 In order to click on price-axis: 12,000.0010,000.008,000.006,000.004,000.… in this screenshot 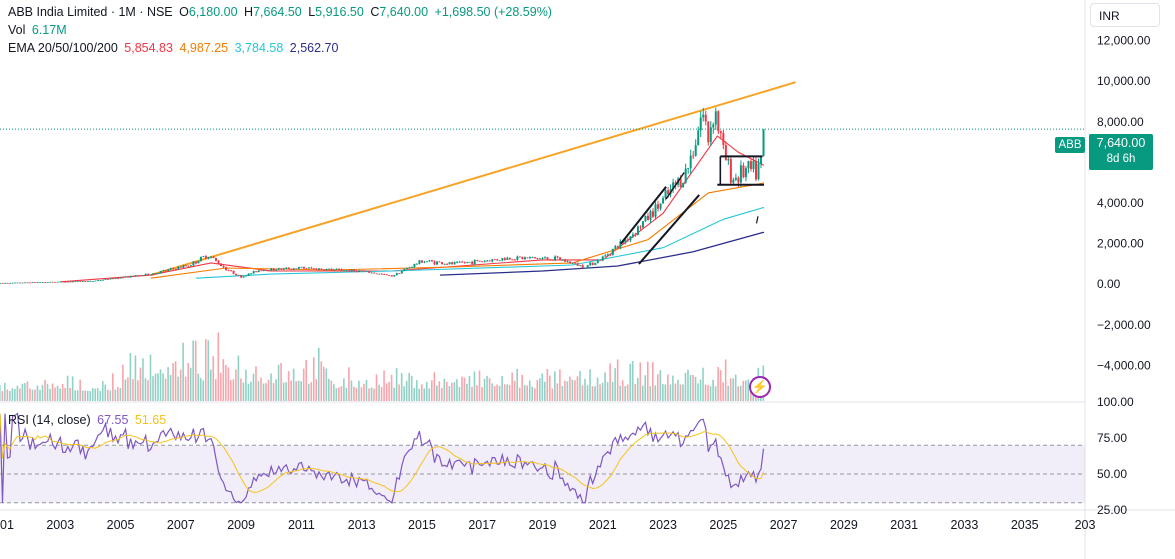, I will do `click(1124, 203)`.